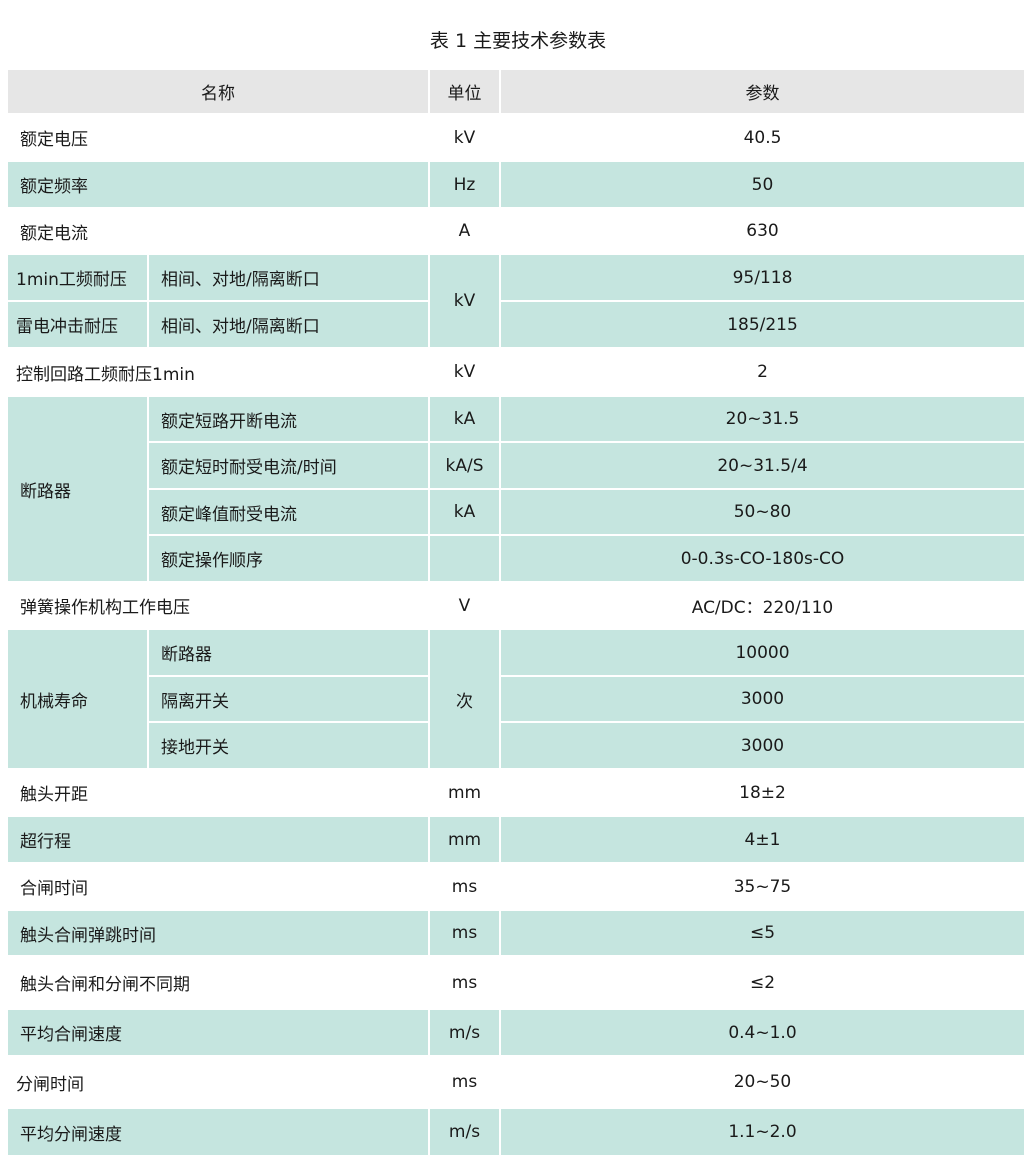 The image size is (1036, 1162). I want to click on cell-name: 触头合闸和分闸不同期, so click(218, 982).